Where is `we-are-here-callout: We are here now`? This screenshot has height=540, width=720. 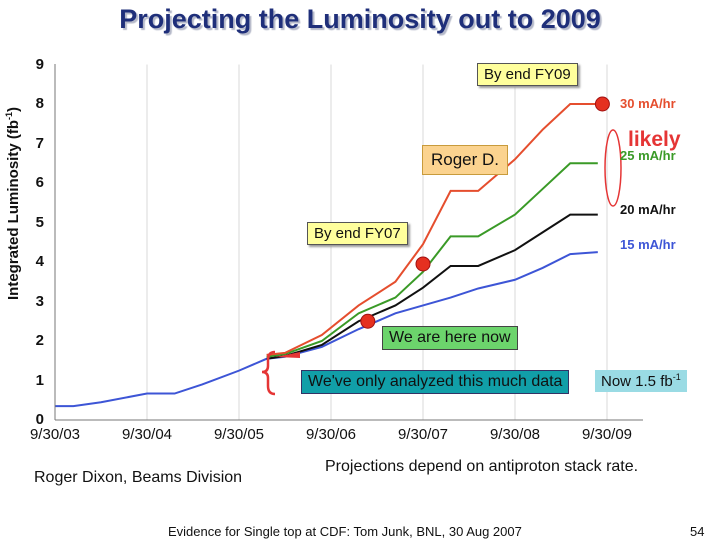
we-are-here-callout: We are here now is located at coordinates (450, 338).